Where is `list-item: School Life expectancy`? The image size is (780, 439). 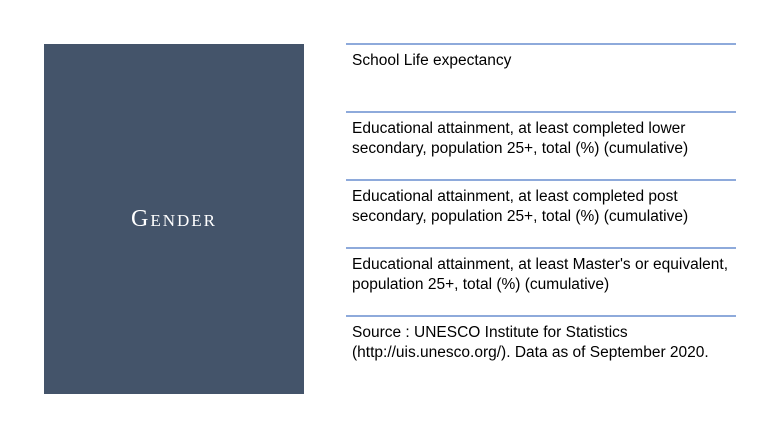
list-item: School Life expectancy is located at coordinates (541, 77).